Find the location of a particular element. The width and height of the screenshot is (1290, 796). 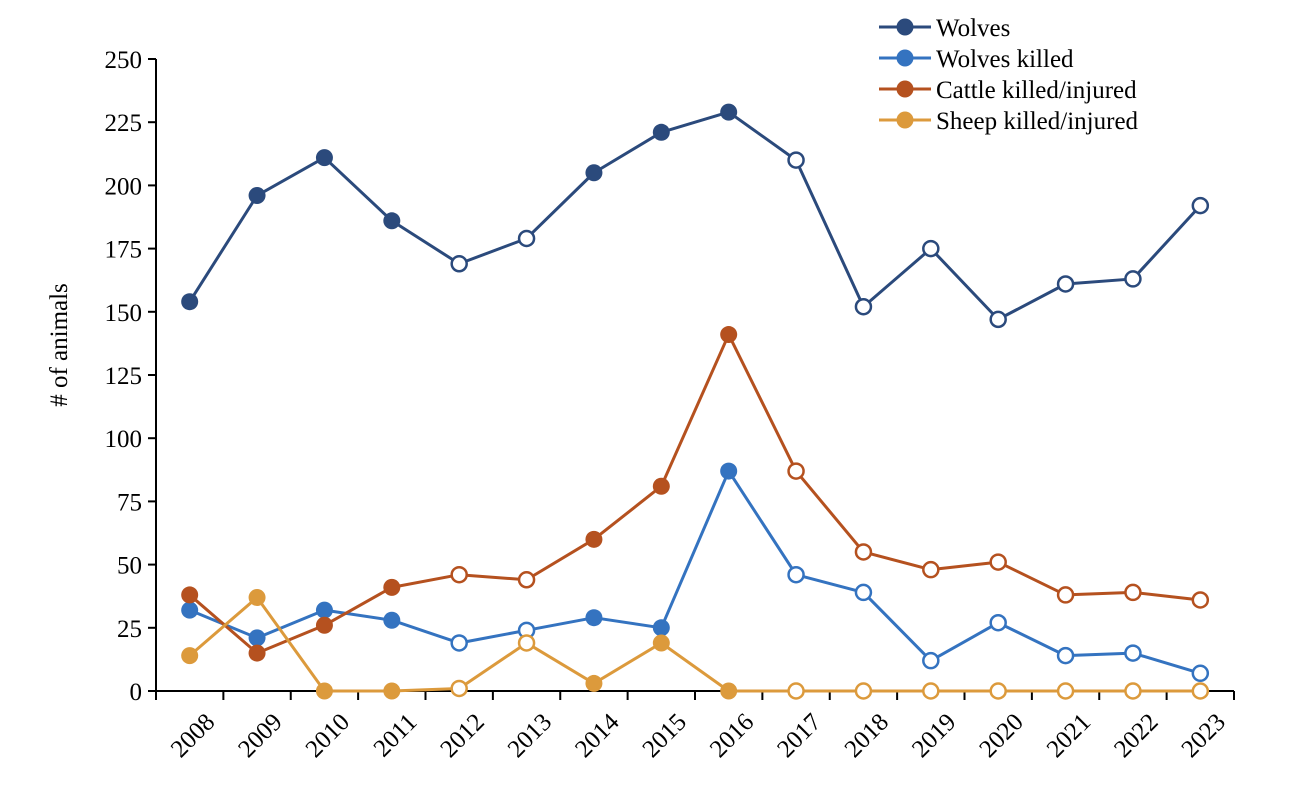

legend-item: Wolves killed is located at coordinates (976, 59).